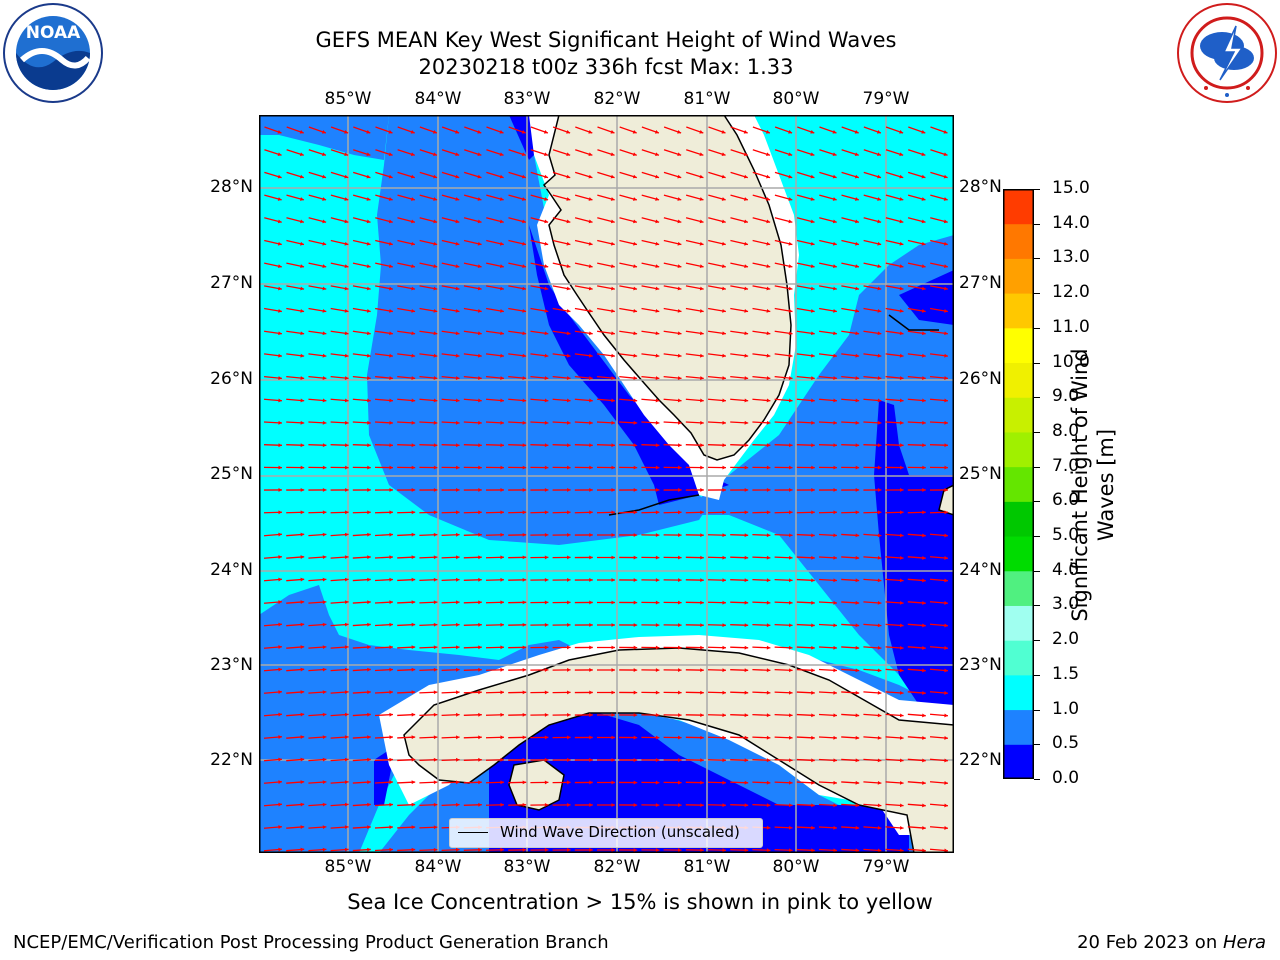 The image size is (1280, 960). Describe the element at coordinates (1066, 569) in the screenshot. I see `colorbar-tick-label: 4.0` at that location.